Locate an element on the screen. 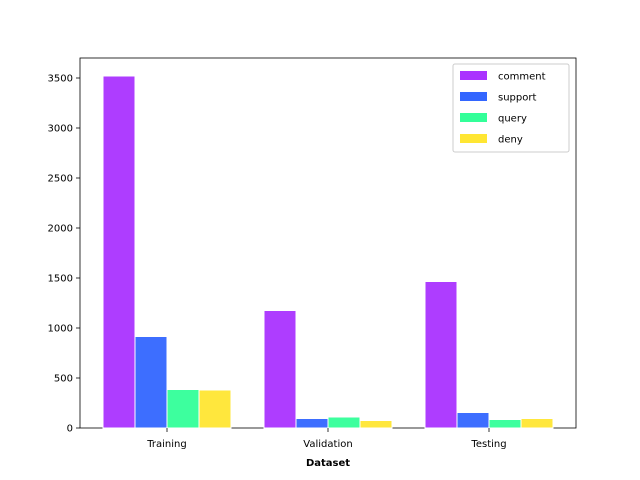 The width and height of the screenshot is (640, 480). legend: comment support query deny is located at coordinates (511, 108).